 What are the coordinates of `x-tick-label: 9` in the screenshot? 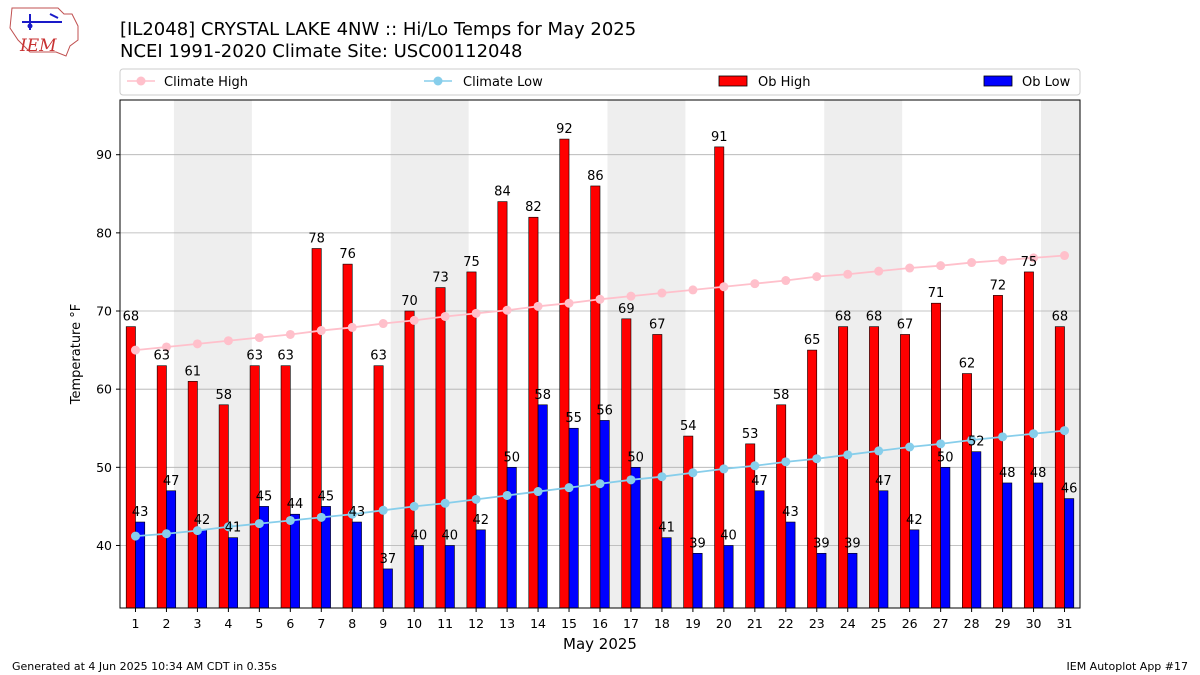 It's located at (383, 623).